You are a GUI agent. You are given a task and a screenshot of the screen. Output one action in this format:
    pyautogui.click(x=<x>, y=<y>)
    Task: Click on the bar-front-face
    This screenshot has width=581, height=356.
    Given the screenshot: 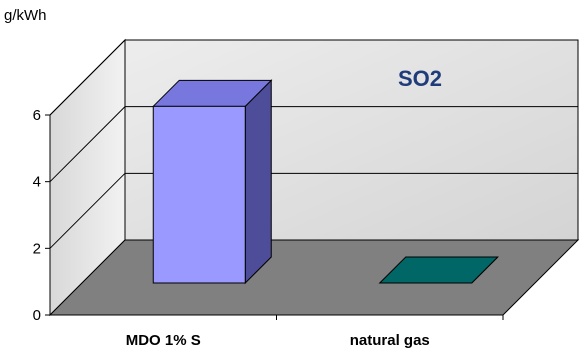 What is the action you would take?
    pyautogui.click(x=199, y=194)
    